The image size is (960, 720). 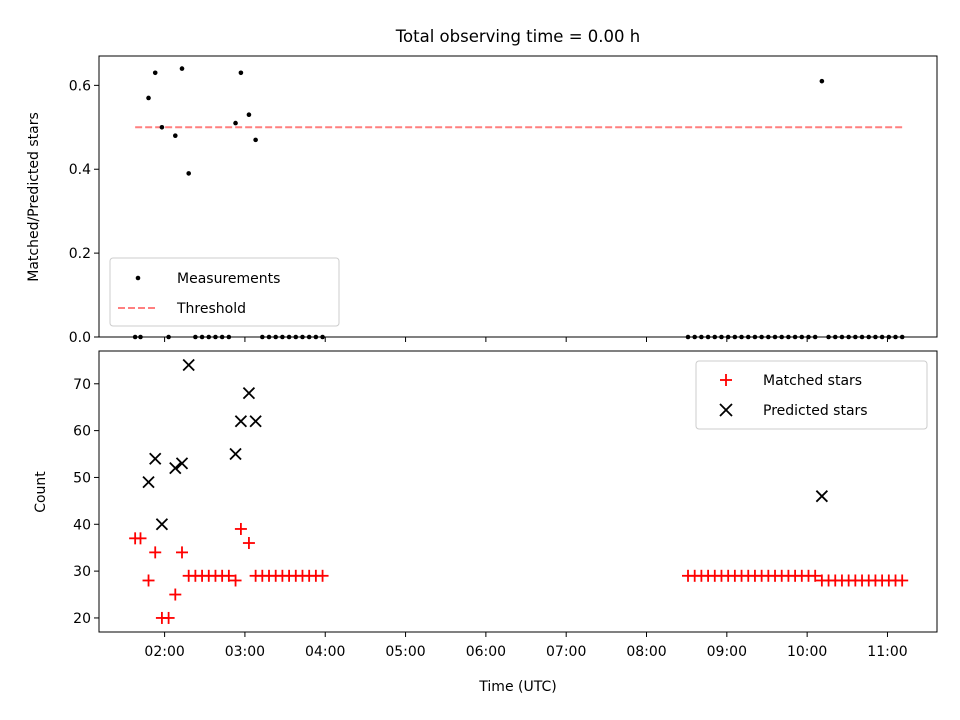 What do you see at coordinates (519, 573) in the screenshot?
I see `matched-stars-points-layer` at bounding box center [519, 573].